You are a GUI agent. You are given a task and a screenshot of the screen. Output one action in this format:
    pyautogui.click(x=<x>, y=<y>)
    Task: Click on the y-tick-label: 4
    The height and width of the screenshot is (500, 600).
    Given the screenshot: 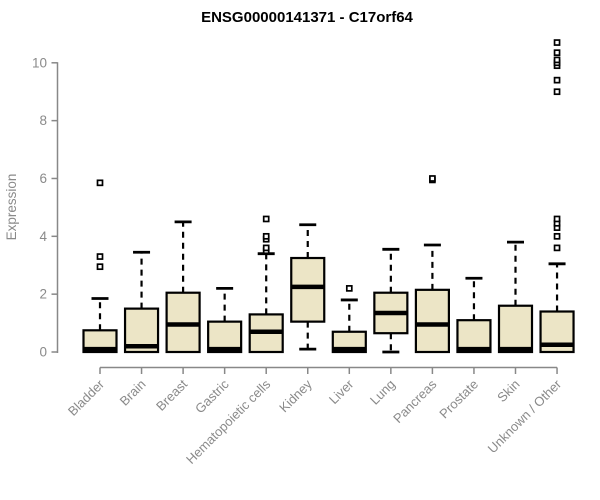 What is the action you would take?
    pyautogui.click(x=43, y=236)
    